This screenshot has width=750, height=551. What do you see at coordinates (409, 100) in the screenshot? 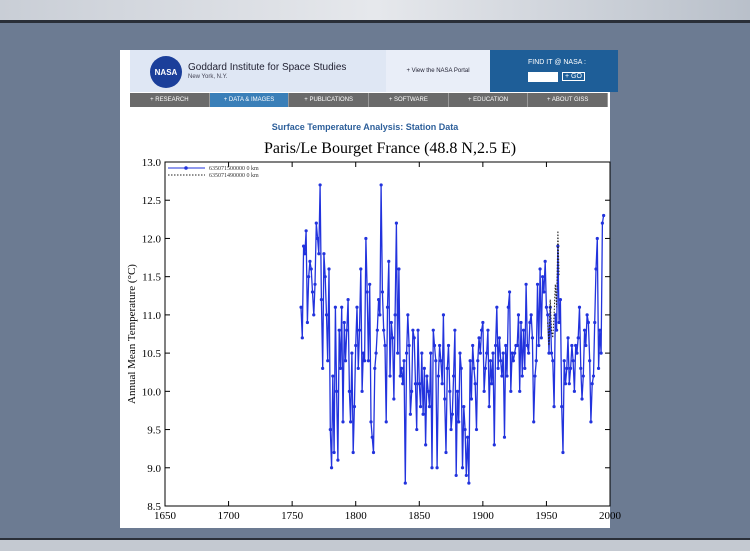
I see `nav-item: + SOFTWARE` at bounding box center [409, 100].